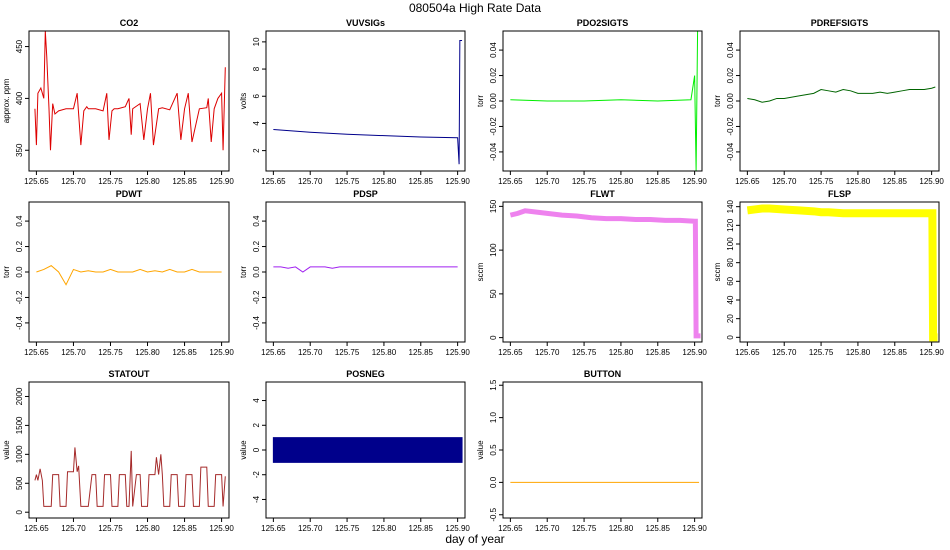 The image size is (950, 550). I want to click on y-tick-label: 350, so click(19, 150).